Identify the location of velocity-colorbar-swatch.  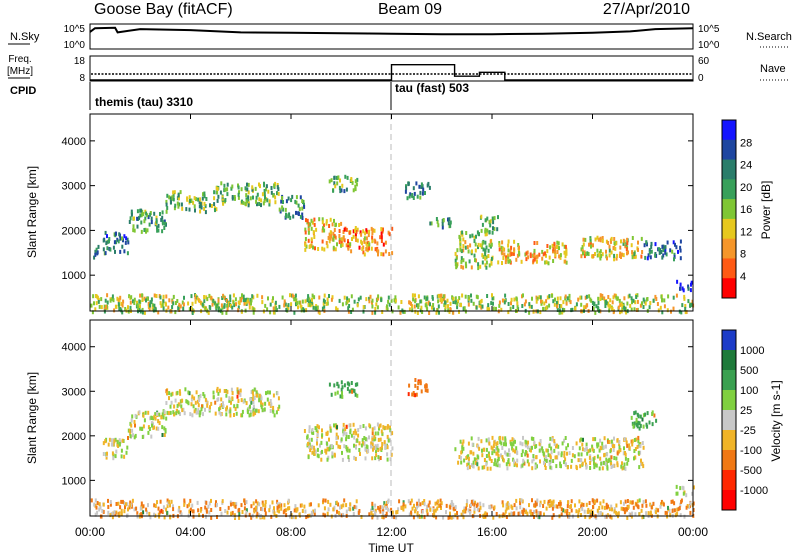
(729, 360).